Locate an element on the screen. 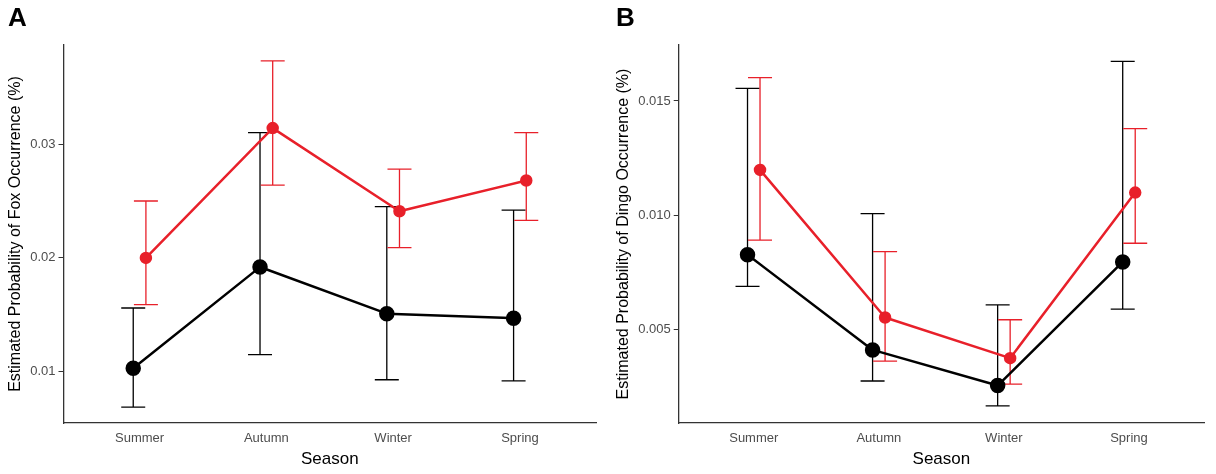  chart-title: A is located at coordinates (17, 17).